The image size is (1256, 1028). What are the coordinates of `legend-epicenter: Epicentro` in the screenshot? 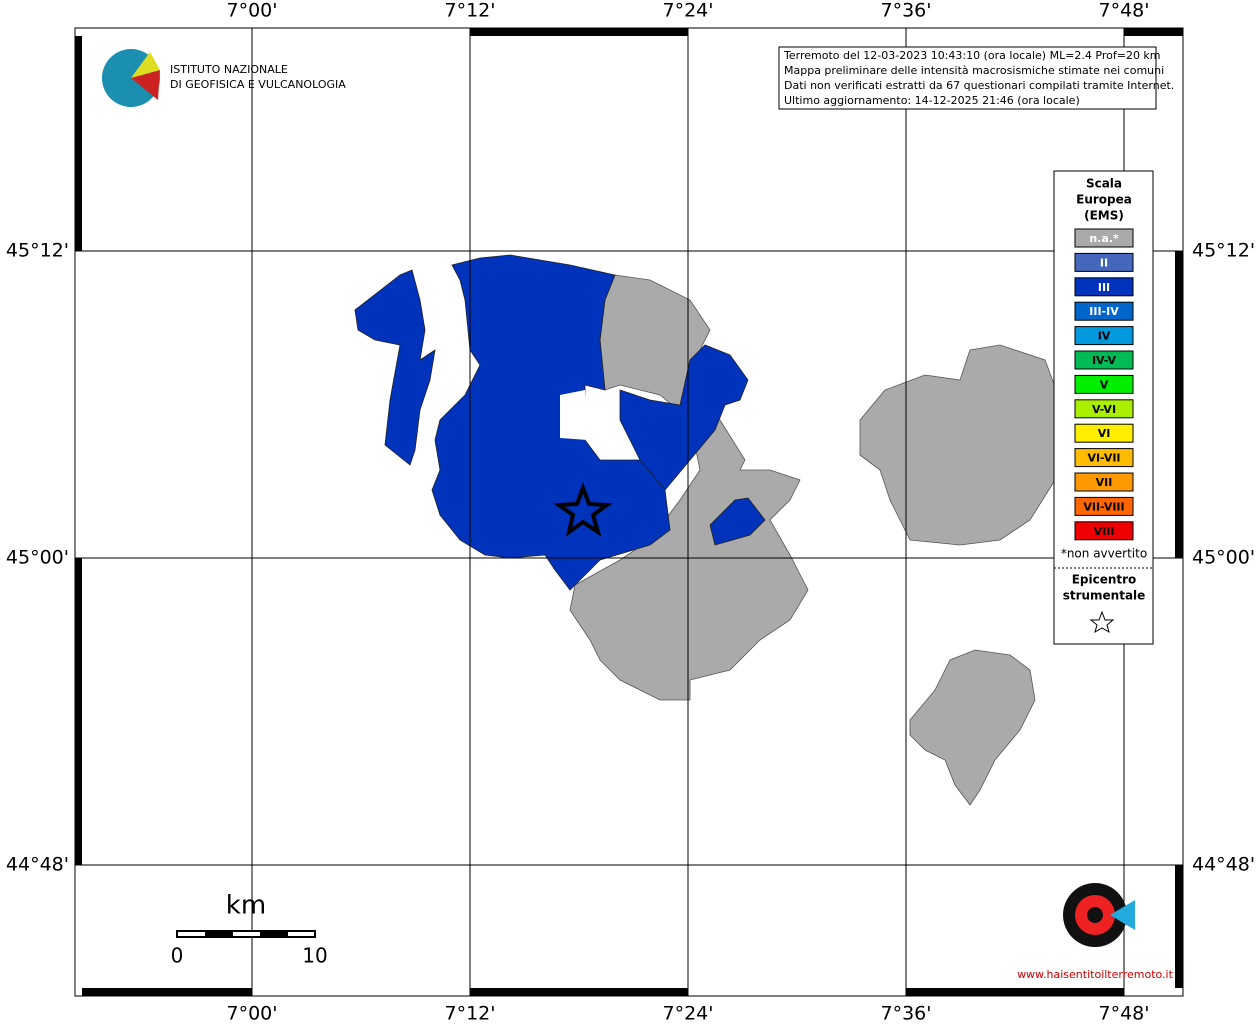 It's located at (1104, 580).